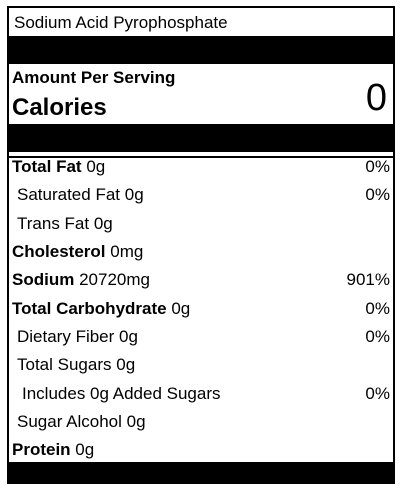  I want to click on nutrient-amount: 20720mg, so click(114, 279).